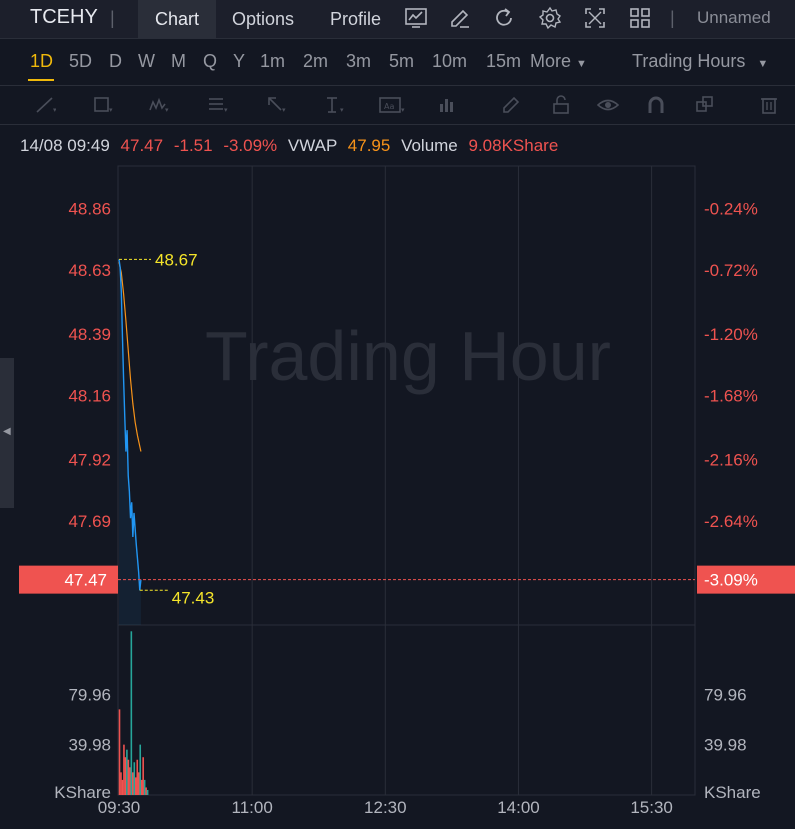  I want to click on interval-d: D, so click(115, 61).